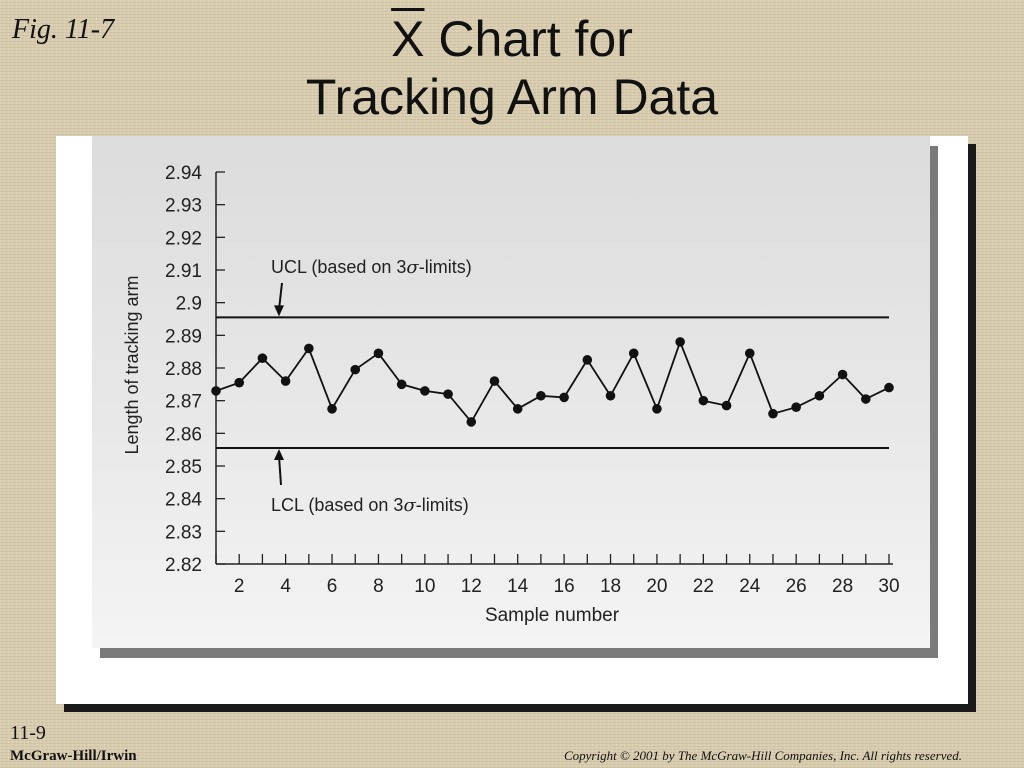 The image size is (1024, 768). What do you see at coordinates (183, 402) in the screenshot?
I see `y-tick-label: 2.87` at bounding box center [183, 402].